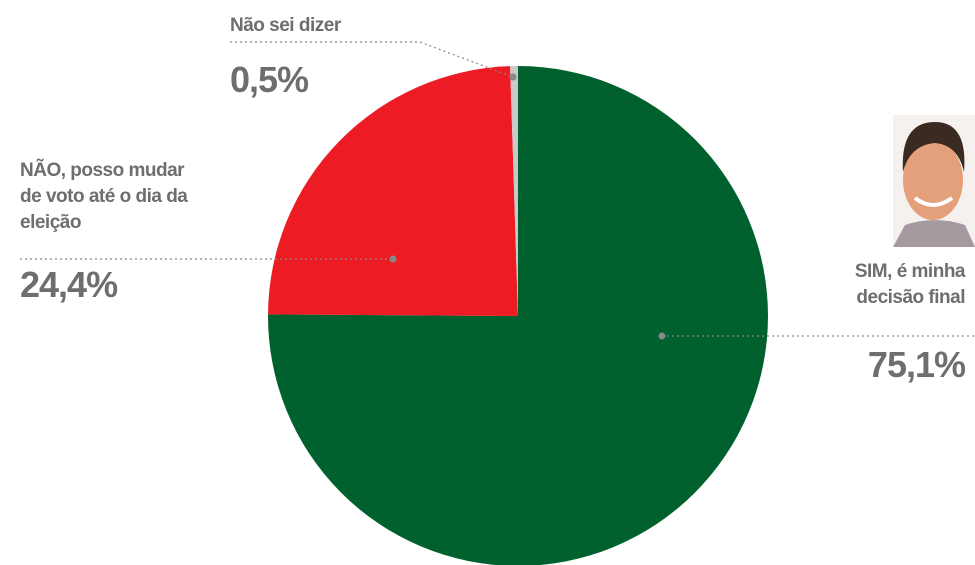 Image resolution: width=975 pixels, height=565 pixels. What do you see at coordinates (934, 181) in the screenshot?
I see `portrait` at bounding box center [934, 181].